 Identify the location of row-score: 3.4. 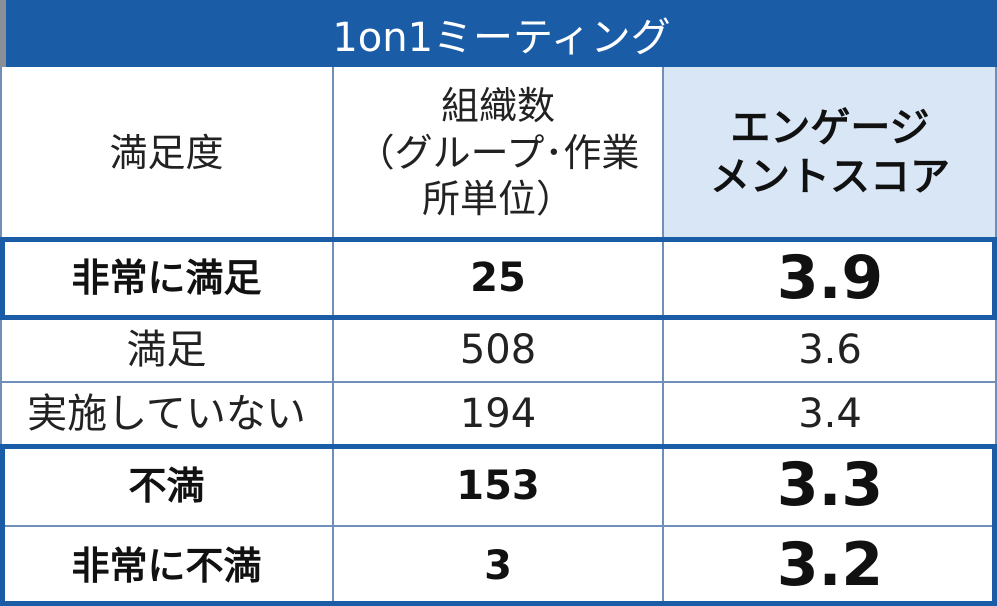
(830, 413).